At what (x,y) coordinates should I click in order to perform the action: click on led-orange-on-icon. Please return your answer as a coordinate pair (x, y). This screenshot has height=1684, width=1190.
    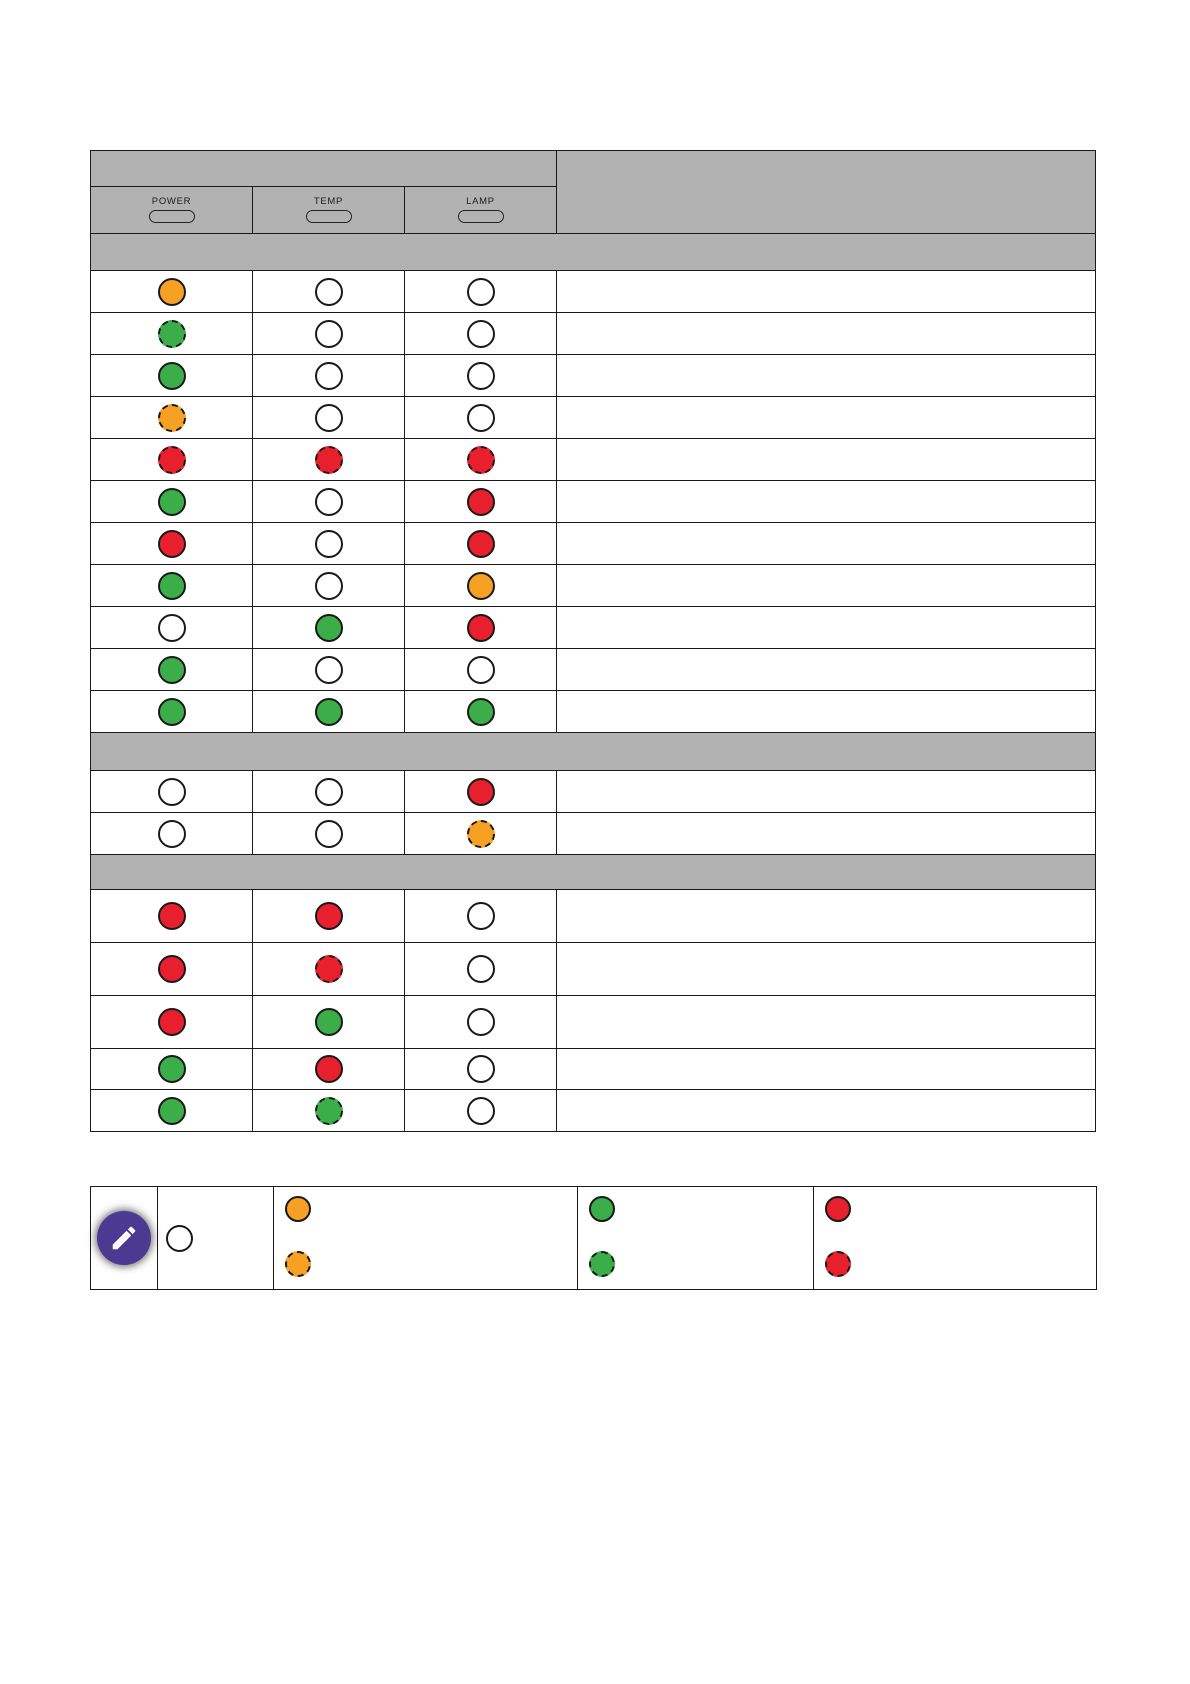
    Looking at the image, I should click on (298, 1209).